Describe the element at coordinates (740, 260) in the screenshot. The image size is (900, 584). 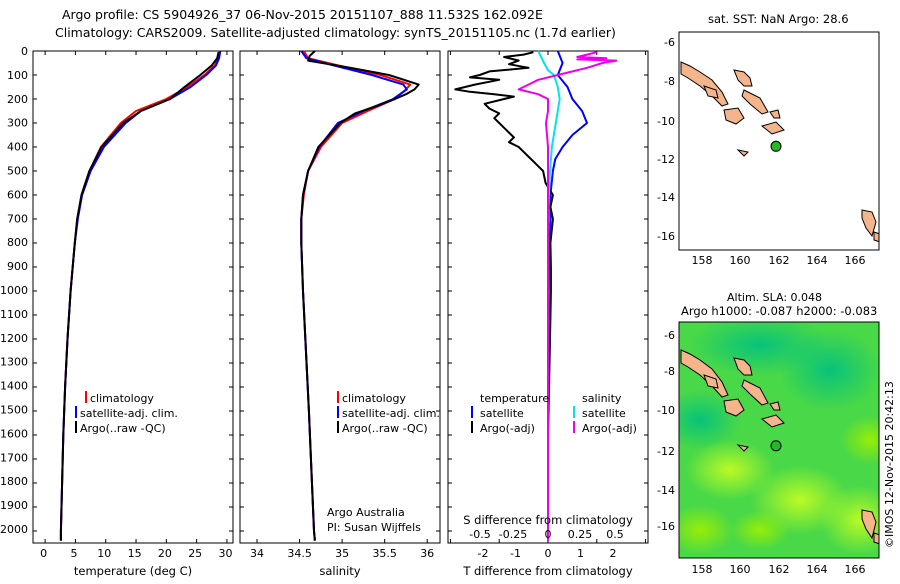
I see `sst-xtick: 160` at that location.